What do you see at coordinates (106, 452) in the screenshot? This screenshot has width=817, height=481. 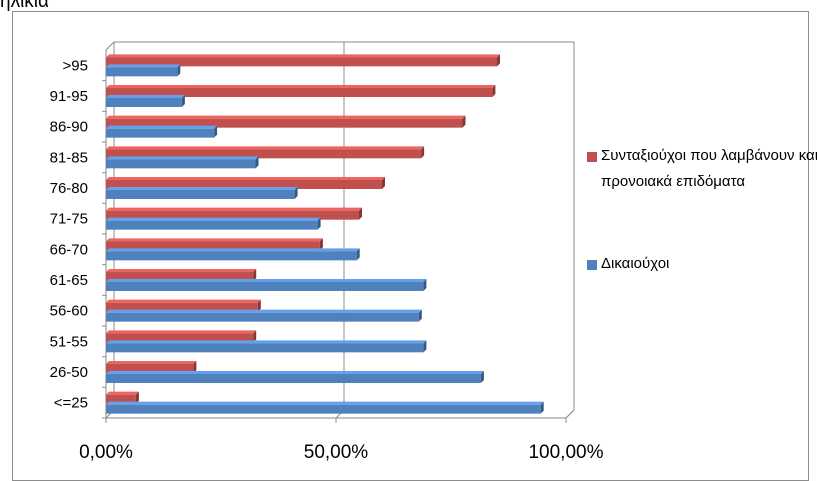 I see `x-tick-label: 0,00%` at bounding box center [106, 452].